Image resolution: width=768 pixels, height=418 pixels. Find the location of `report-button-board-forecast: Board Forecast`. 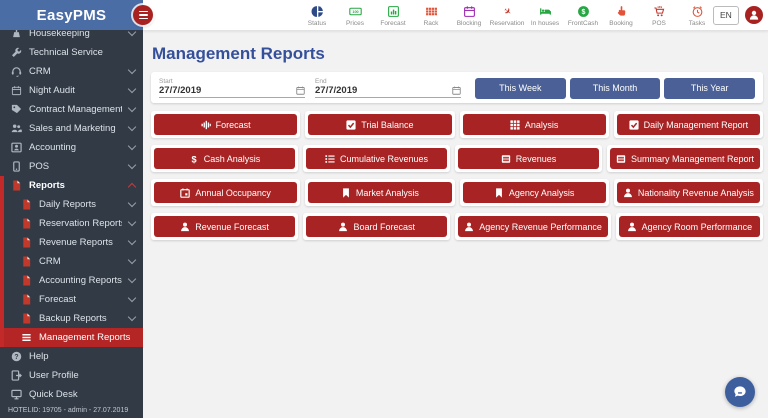

report-button-board-forecast: Board Forecast is located at coordinates (377, 226).